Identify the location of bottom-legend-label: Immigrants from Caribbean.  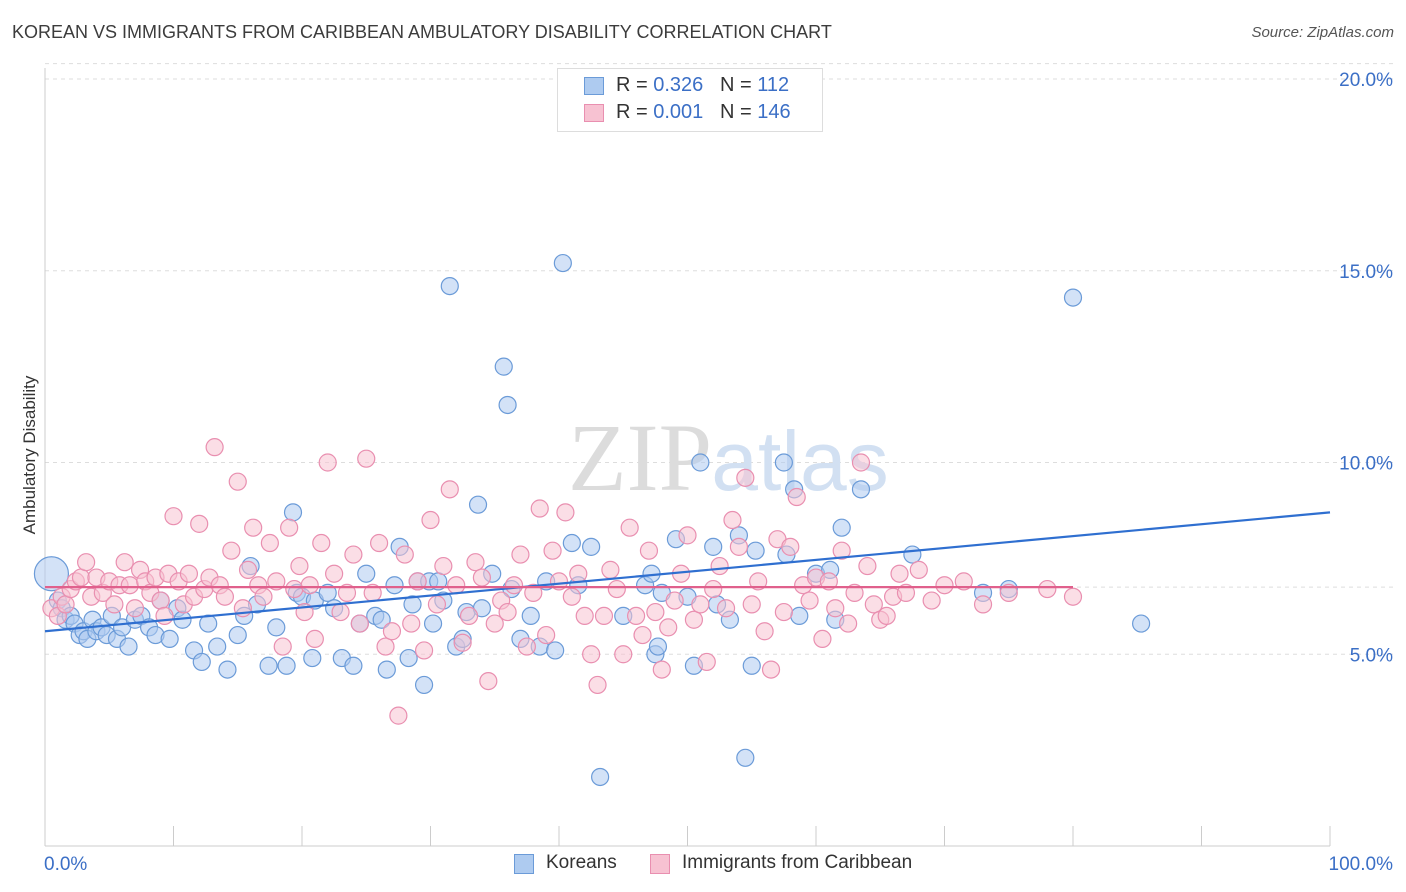
(797, 862).